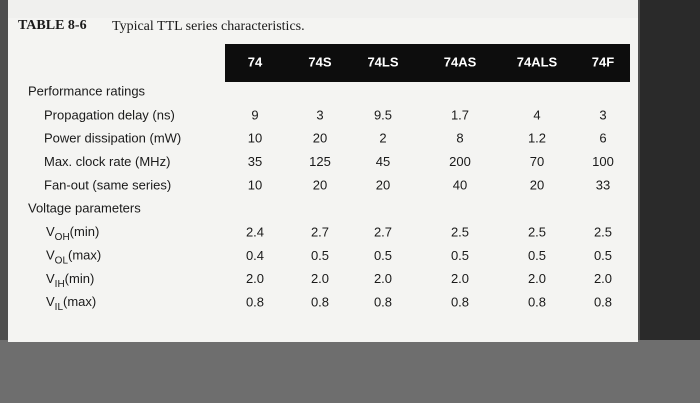 Image resolution: width=700 pixels, height=403 pixels. What do you see at coordinates (603, 161) in the screenshot?
I see `cell: 100` at bounding box center [603, 161].